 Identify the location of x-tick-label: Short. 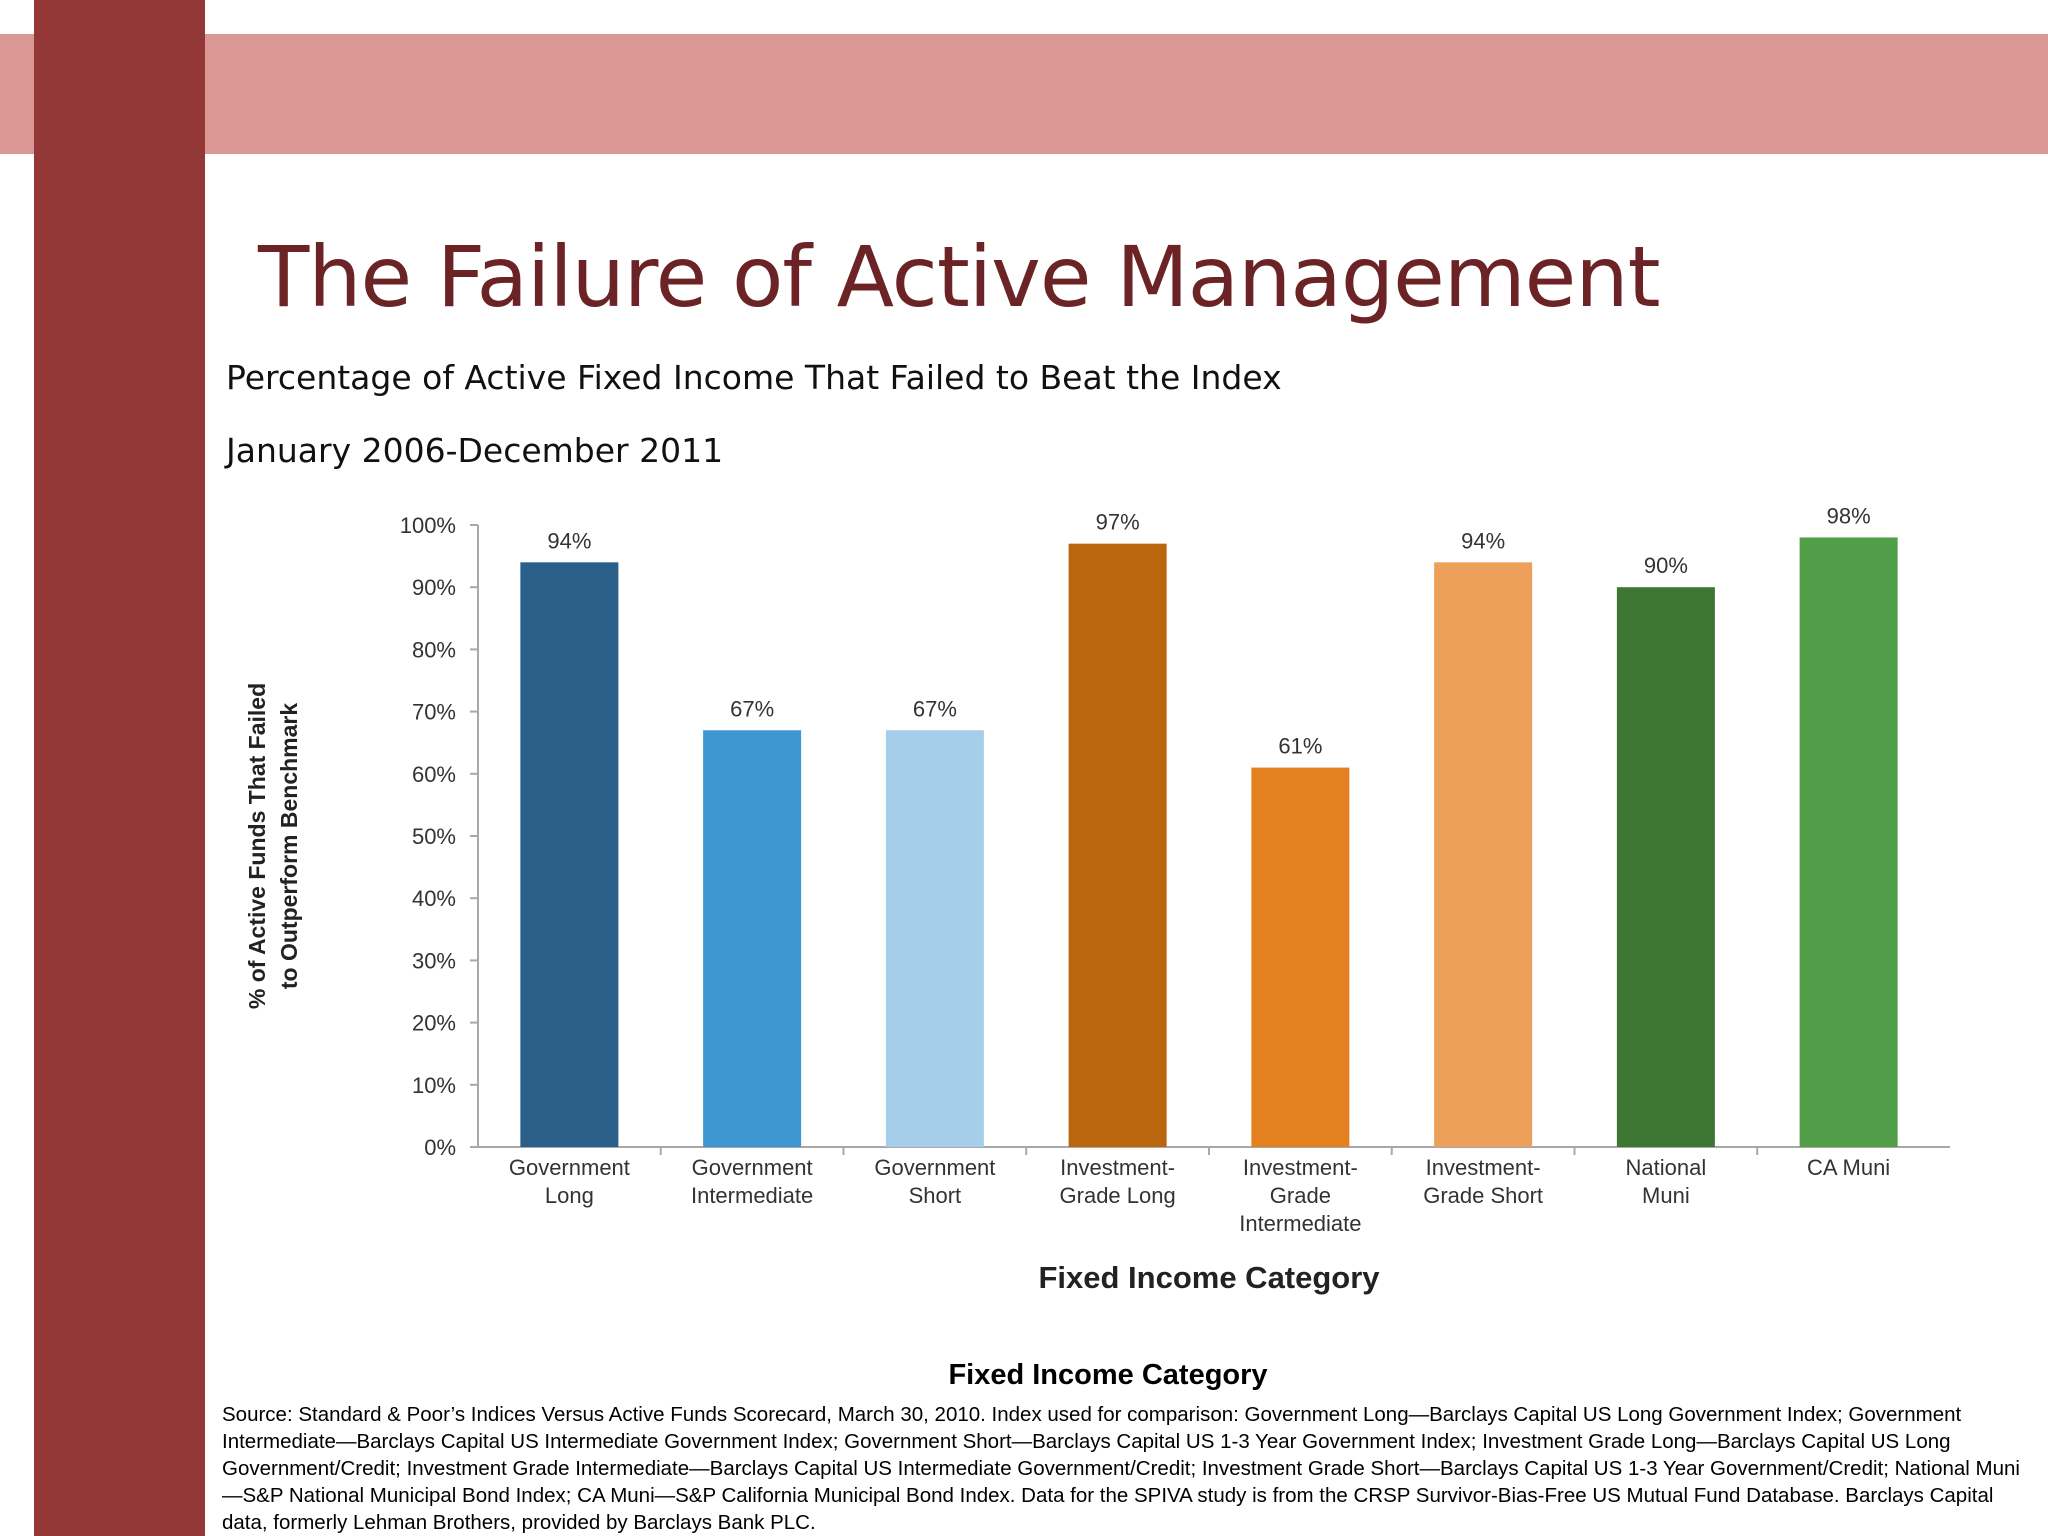
(935, 1195).